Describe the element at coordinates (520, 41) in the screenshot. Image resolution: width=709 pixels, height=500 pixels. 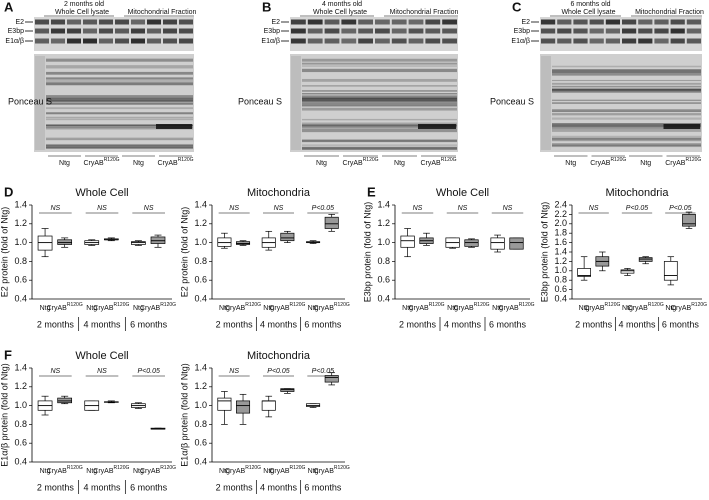
I see `band-label: E1α/β` at that location.